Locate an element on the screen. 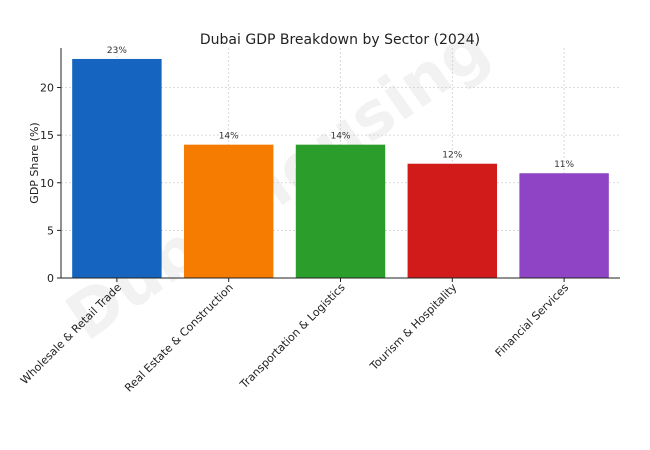  y-tick-label: 10 is located at coordinates (47, 183).